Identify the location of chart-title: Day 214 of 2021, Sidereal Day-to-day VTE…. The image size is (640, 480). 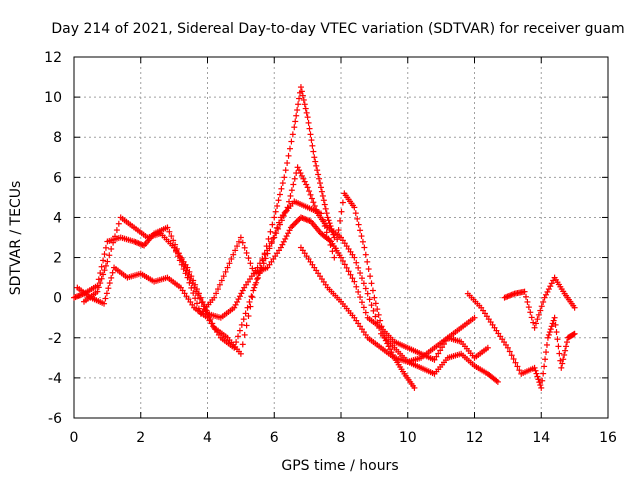
(337, 29).